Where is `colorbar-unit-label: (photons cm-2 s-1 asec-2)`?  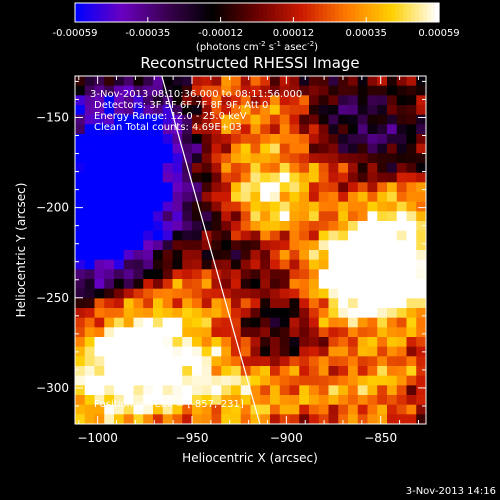 colorbar-unit-label: (photons cm-2 s-1 asec-2) is located at coordinates (257, 46).